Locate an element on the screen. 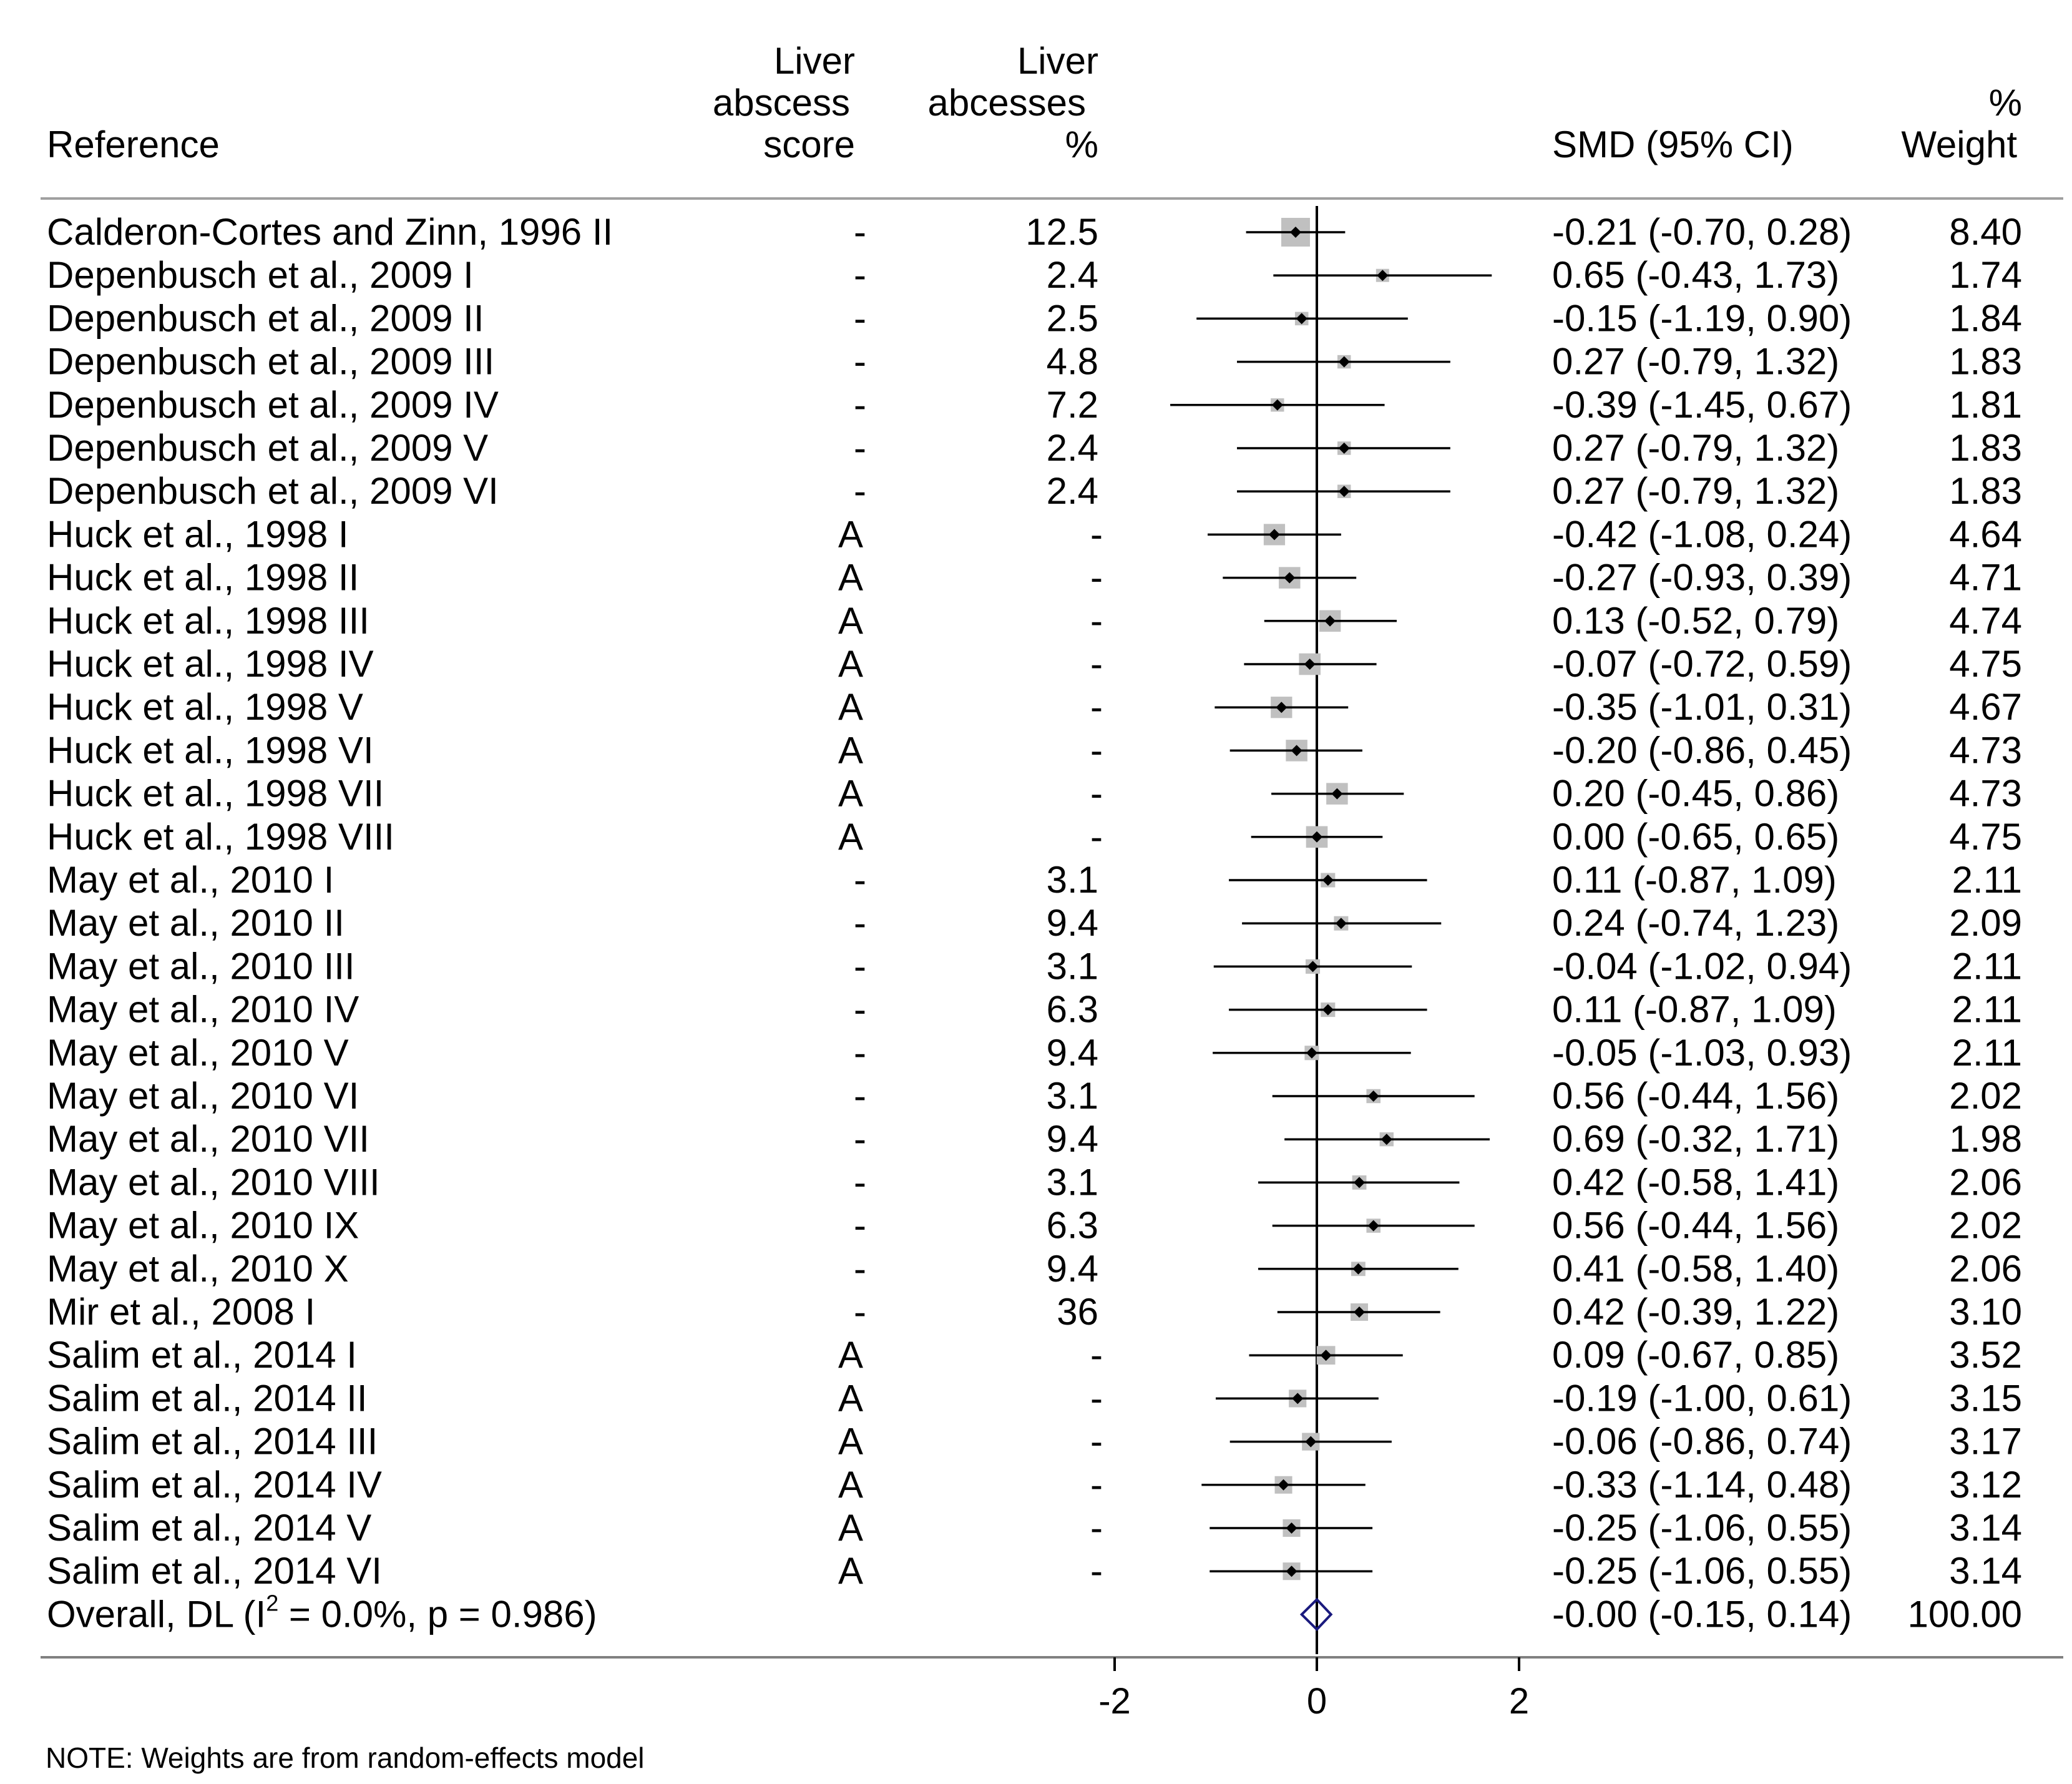 This screenshot has width=2072, height=1784. study-weight: 4.71 is located at coordinates (1985, 578).